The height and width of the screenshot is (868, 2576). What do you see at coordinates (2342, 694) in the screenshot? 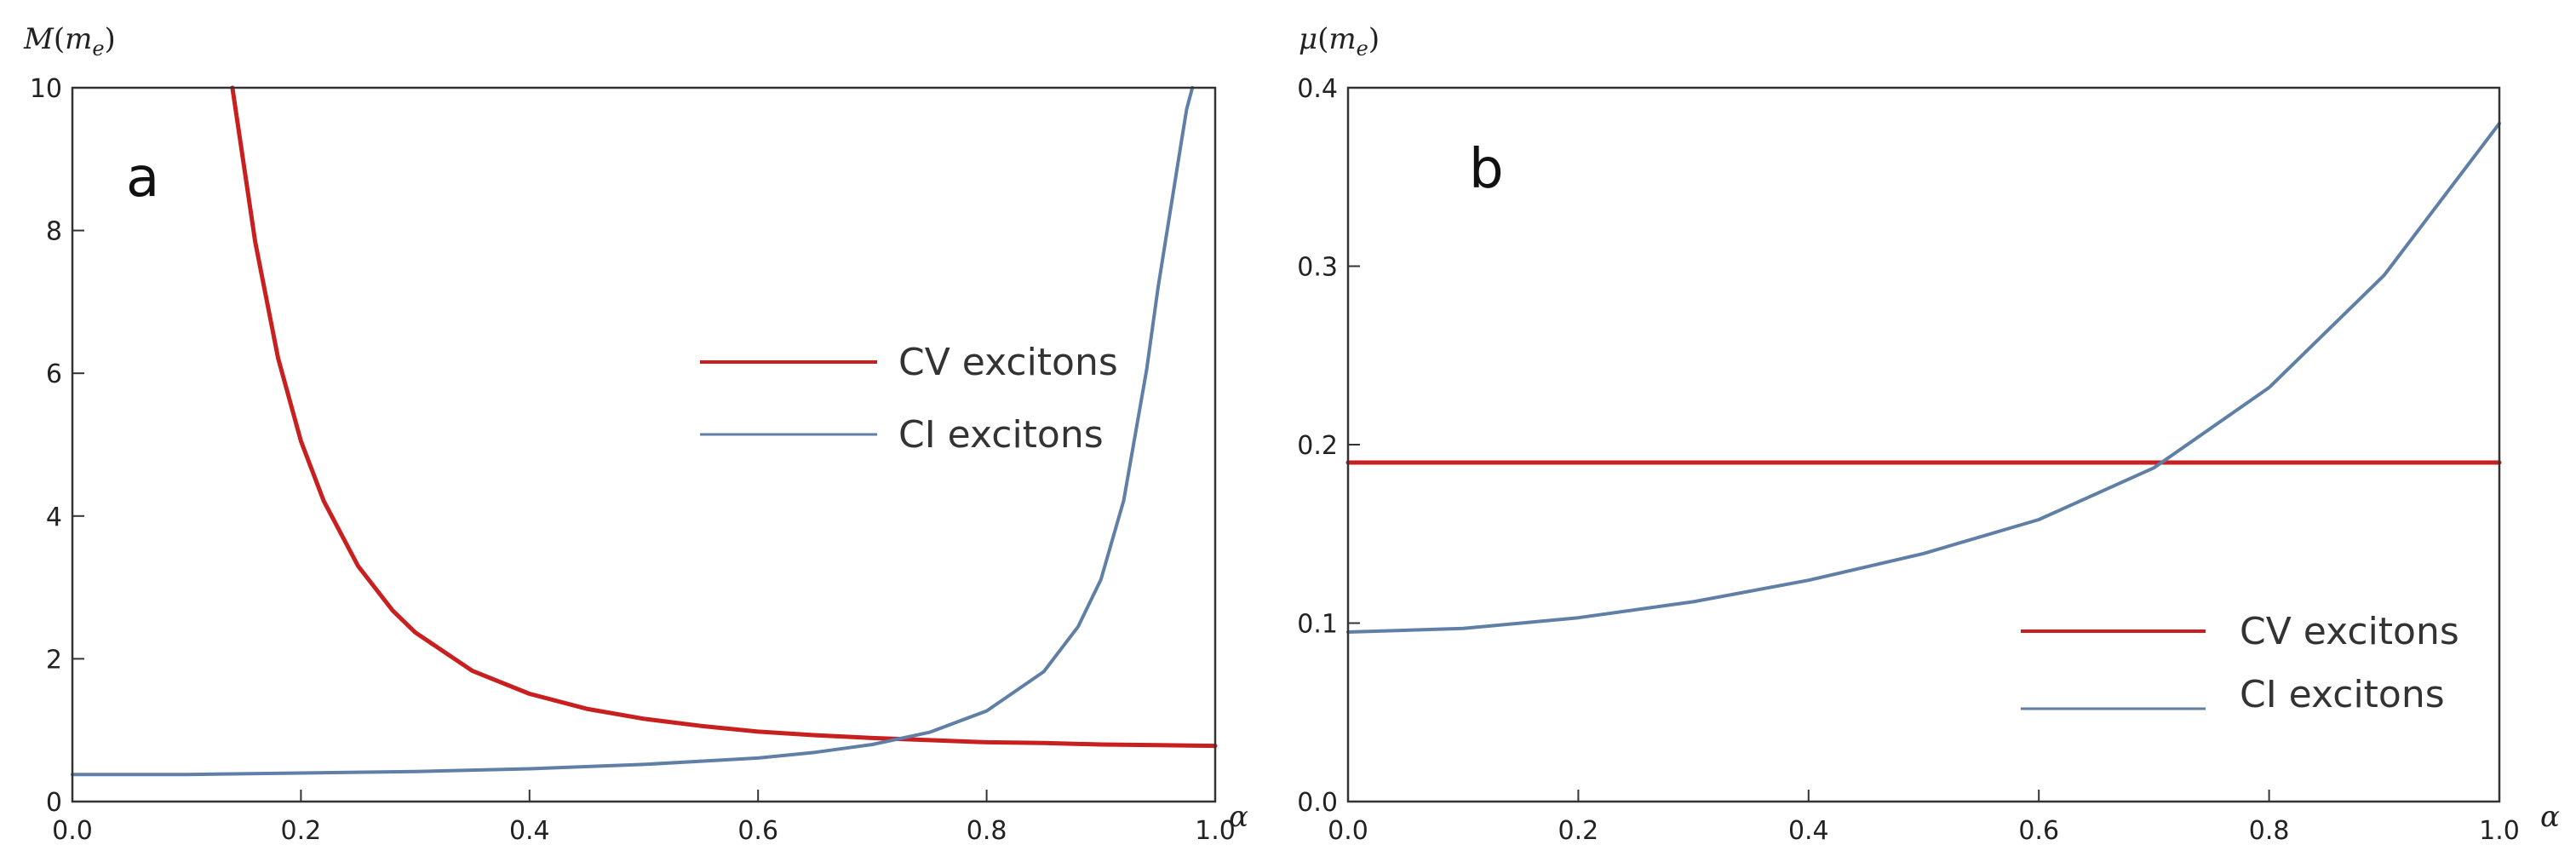
I see `legend-label-ci-b: CI excitons` at bounding box center [2342, 694].